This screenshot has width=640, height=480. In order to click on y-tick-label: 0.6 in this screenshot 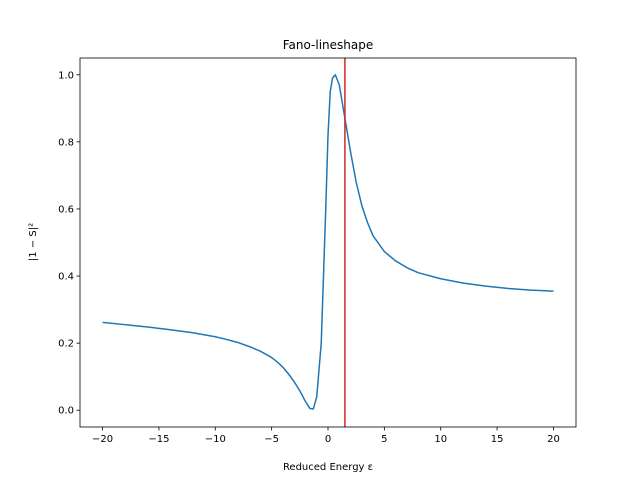, I will do `click(66, 209)`.